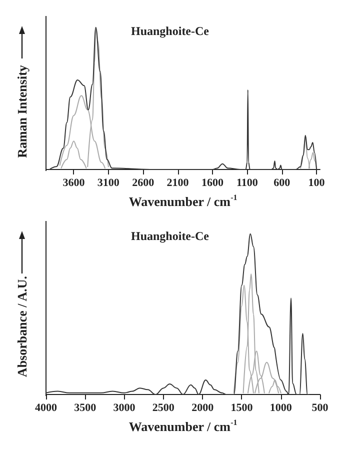 The height and width of the screenshot is (450, 340). I want to click on x-tick-label: 600, so click(282, 183).